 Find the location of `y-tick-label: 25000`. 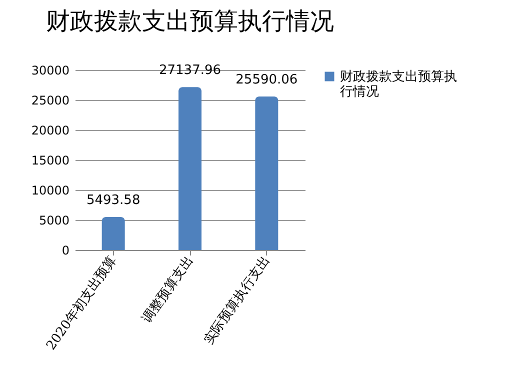

y-tick-label: 25000 is located at coordinates (50, 101).